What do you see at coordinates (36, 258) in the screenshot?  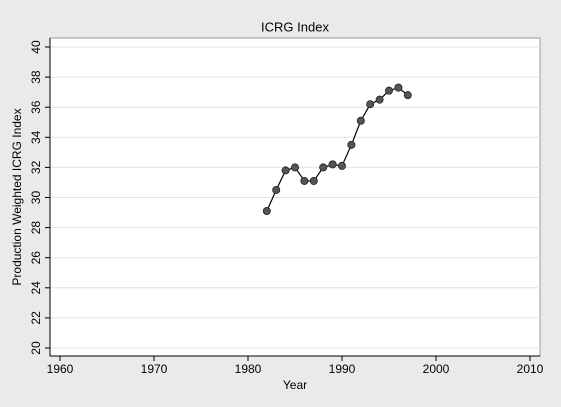 I see `y-tick-label: 26` at bounding box center [36, 258].